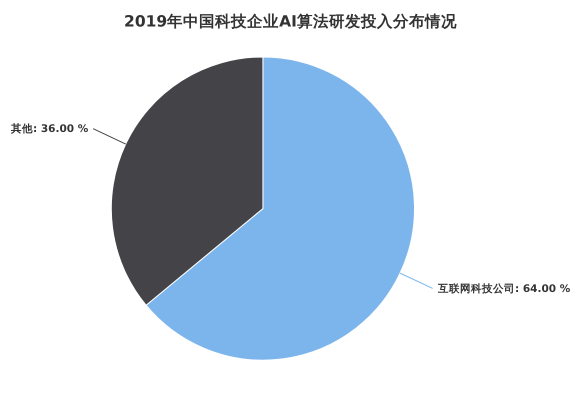 Image resolution: width=581 pixels, height=407 pixels. Describe the element at coordinates (504, 288) in the screenshot. I see `slice-label: 互联网科技公司: 64.00 %` at that location.